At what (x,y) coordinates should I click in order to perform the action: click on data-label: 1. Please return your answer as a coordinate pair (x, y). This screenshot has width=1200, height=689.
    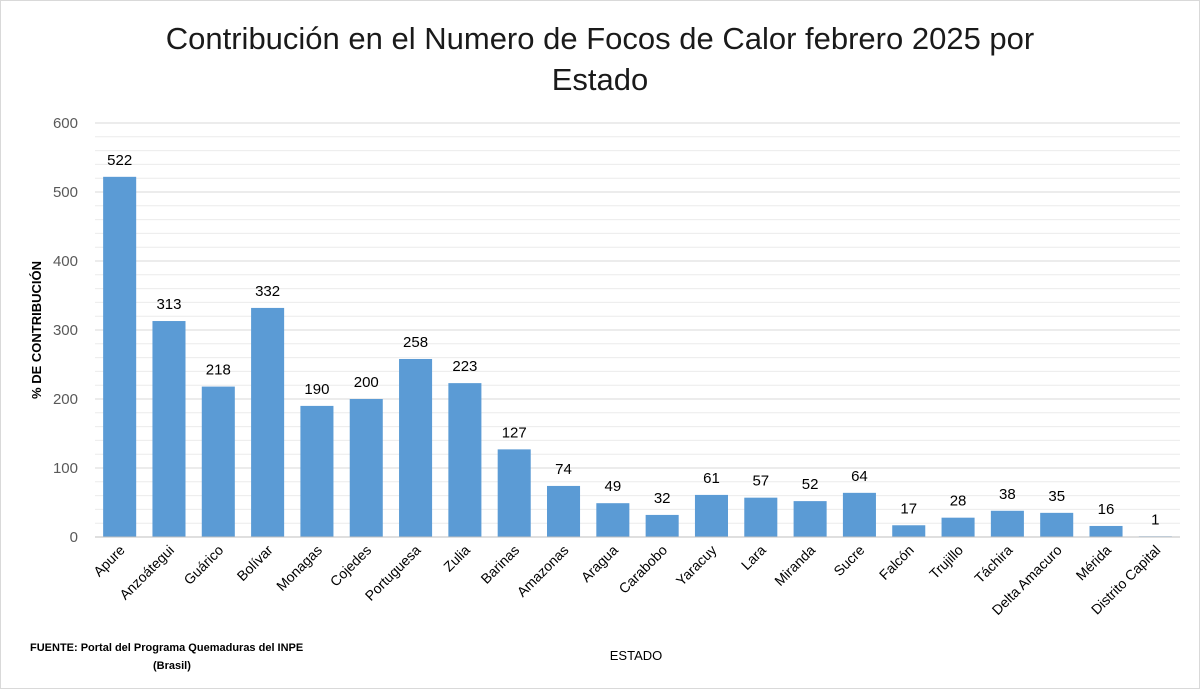
    Looking at the image, I should click on (1155, 519).